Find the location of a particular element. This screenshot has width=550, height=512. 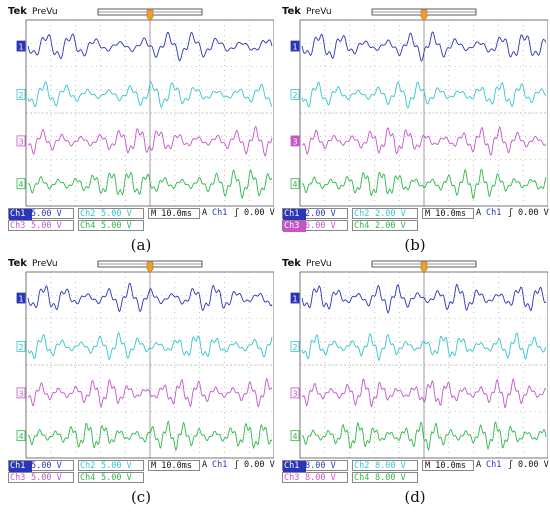

channel-readout: Ch4 5.00 V is located at coordinates (111, 477).